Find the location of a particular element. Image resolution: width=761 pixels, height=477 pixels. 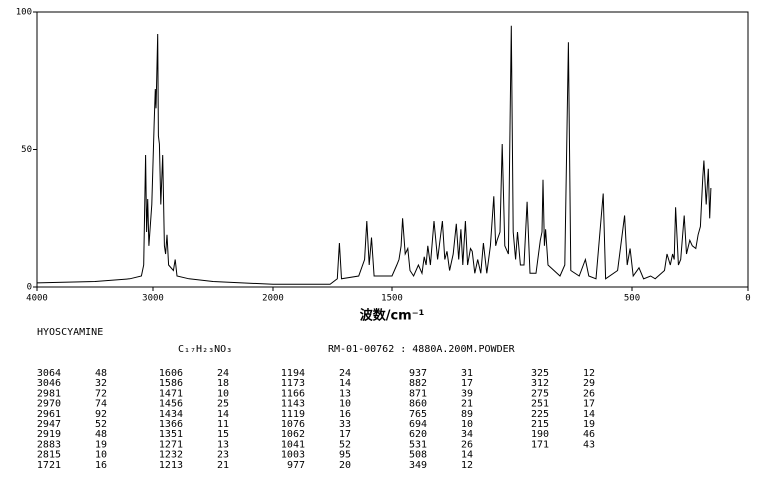

peak-intensity: 72 is located at coordinates (101, 393).